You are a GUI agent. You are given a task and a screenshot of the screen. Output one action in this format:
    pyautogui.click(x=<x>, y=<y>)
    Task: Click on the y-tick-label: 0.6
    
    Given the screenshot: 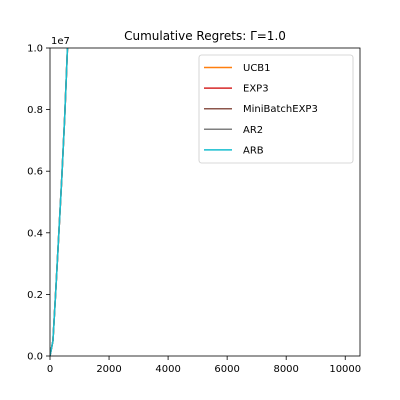 What is the action you would take?
    pyautogui.click(x=35, y=172)
    